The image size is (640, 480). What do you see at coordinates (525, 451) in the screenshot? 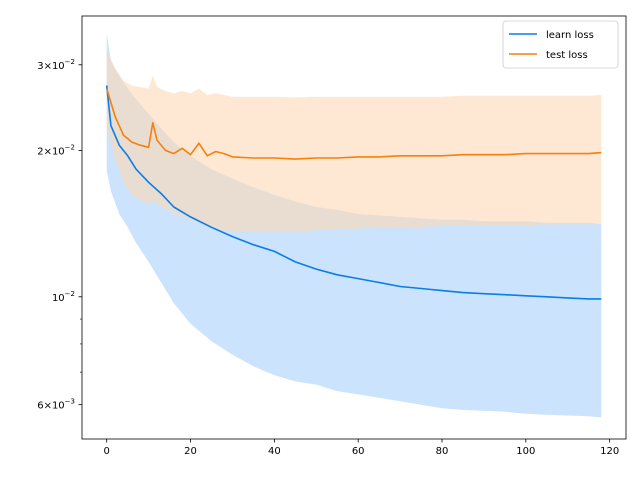
I see `x-tick-label: 100` at bounding box center [525, 451].